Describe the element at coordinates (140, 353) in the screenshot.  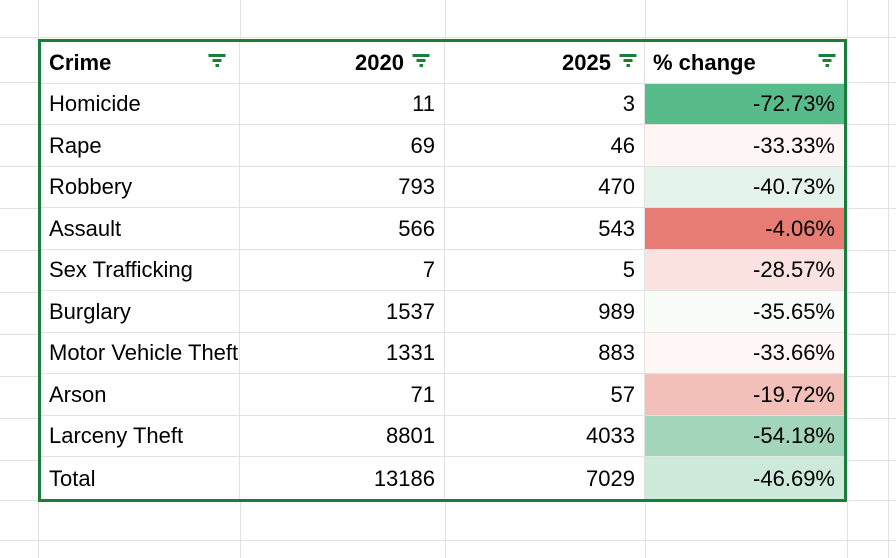
I see `cell-crime: Motor Vehicle Theft` at that location.